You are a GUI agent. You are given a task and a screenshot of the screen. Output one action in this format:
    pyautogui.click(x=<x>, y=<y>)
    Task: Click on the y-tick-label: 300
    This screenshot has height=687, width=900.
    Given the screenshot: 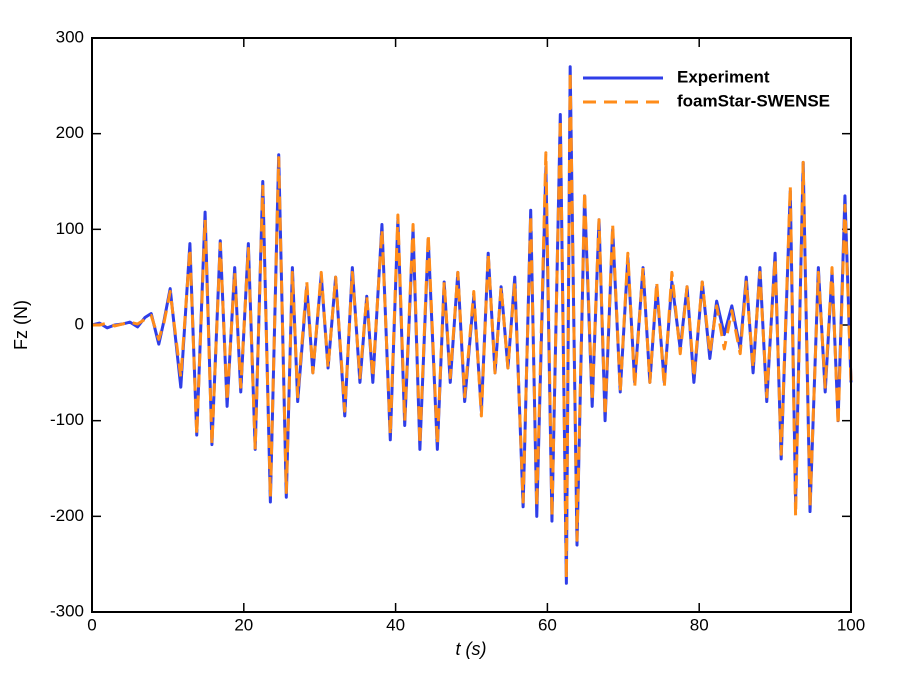 What is the action you would take?
    pyautogui.click(x=70, y=36)
    